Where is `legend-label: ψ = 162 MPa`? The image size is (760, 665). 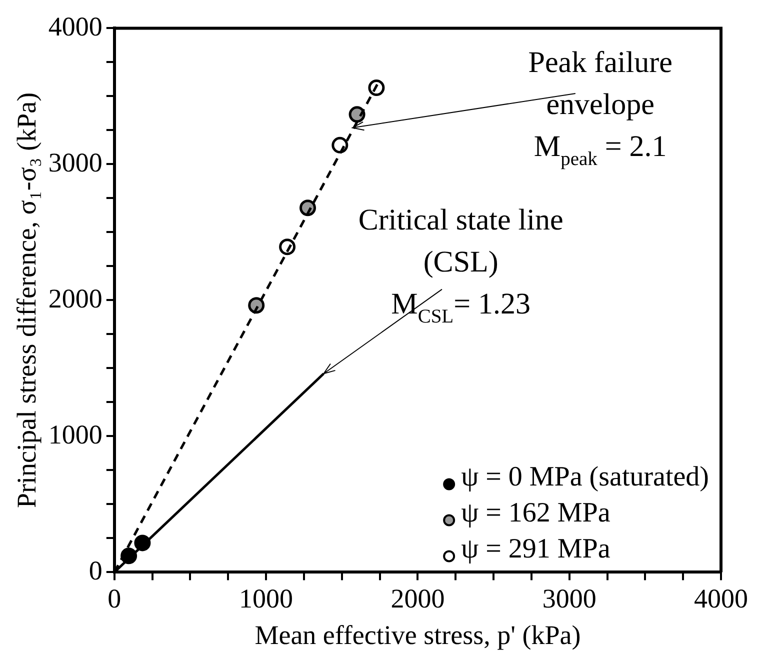
legend-label: ψ = 162 MPa is located at coordinates (536, 513).